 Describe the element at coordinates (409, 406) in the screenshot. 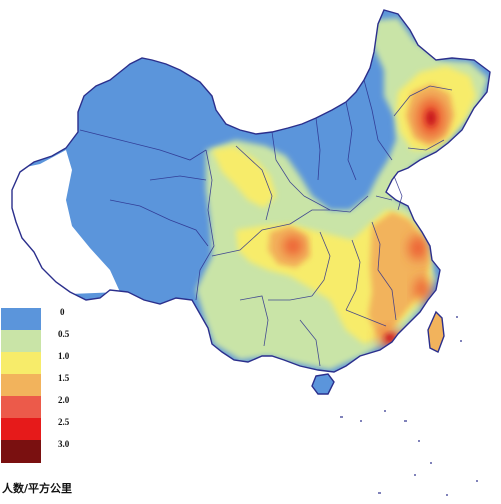

I see `south-sea-islands` at that location.